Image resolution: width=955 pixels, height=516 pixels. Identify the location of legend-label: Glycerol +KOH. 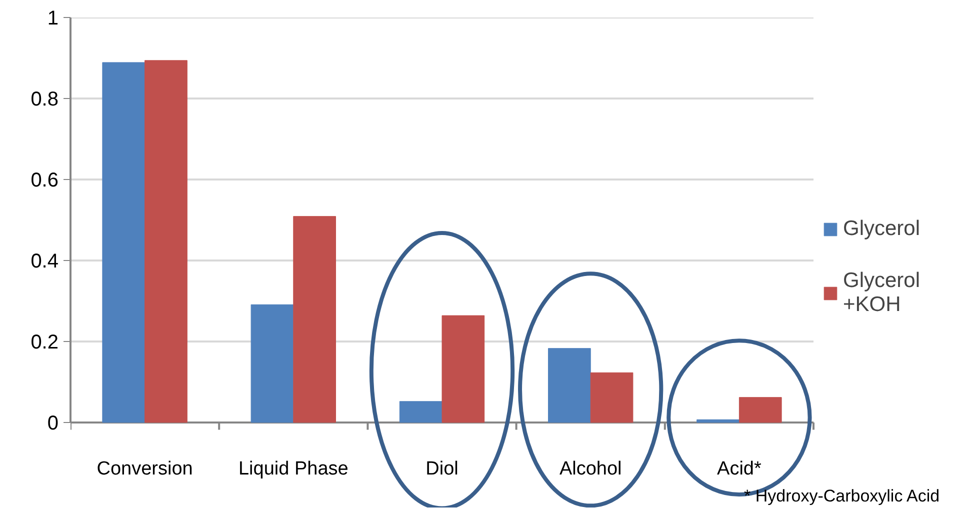
(881, 293).